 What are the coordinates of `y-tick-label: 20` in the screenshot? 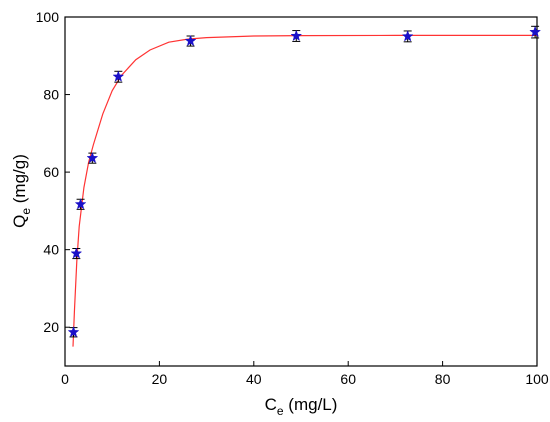 It's located at (51, 327).